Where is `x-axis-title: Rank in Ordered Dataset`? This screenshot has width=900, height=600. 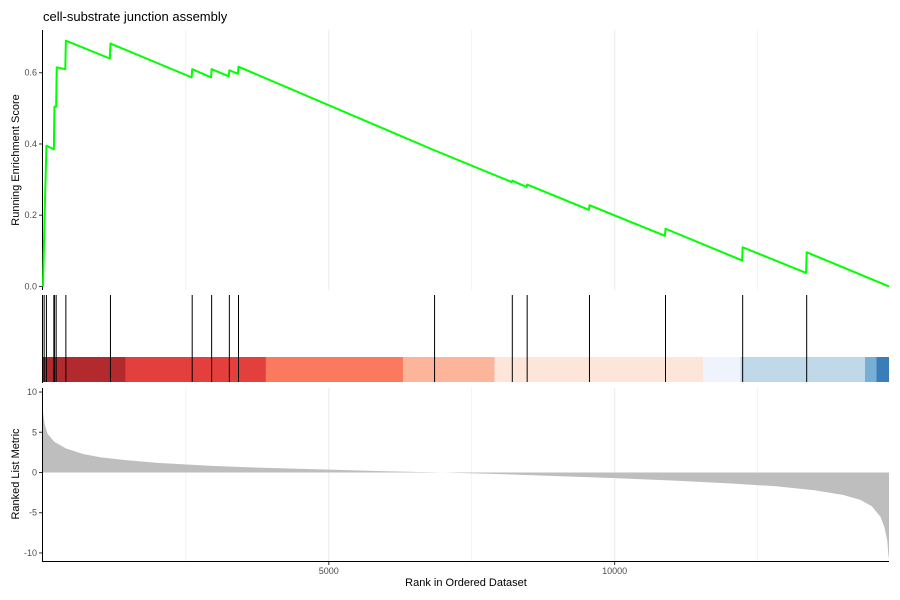 x-axis-title: Rank in Ordered Dataset is located at coordinates (466, 583).